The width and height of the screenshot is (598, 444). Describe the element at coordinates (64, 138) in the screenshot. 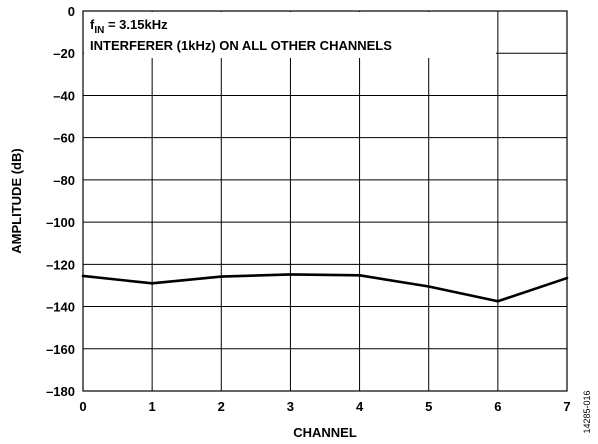

I see `y-tick-label: –60` at that location.